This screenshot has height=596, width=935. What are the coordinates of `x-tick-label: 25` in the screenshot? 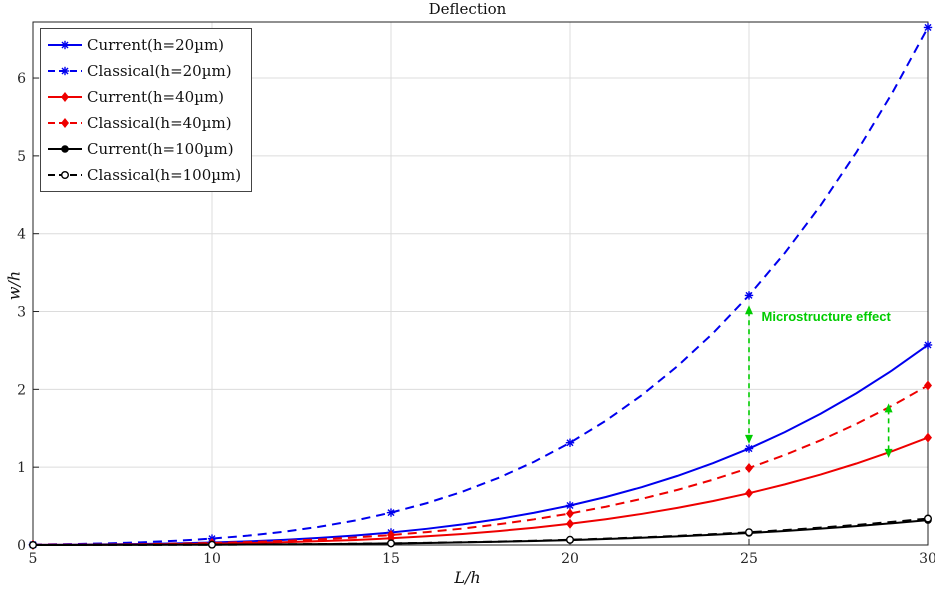 It's located at (749, 559).